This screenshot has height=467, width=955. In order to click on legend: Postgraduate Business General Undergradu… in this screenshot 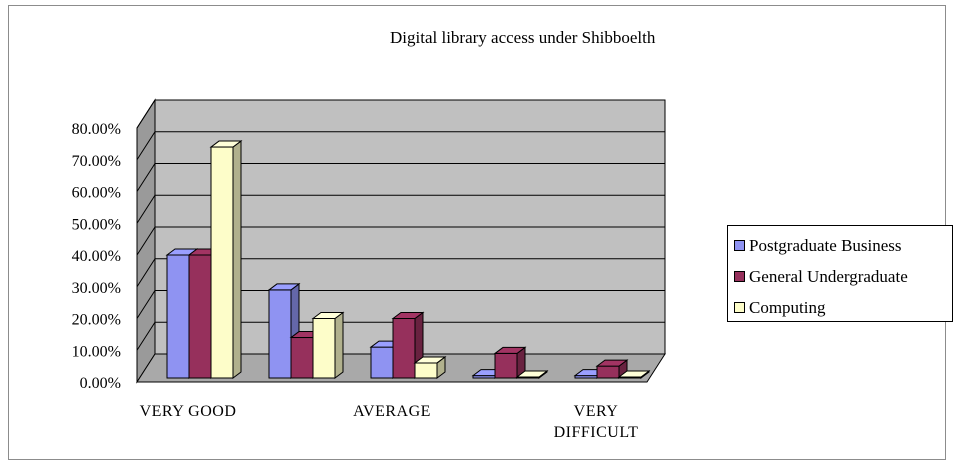, I will do `click(840, 273)`.